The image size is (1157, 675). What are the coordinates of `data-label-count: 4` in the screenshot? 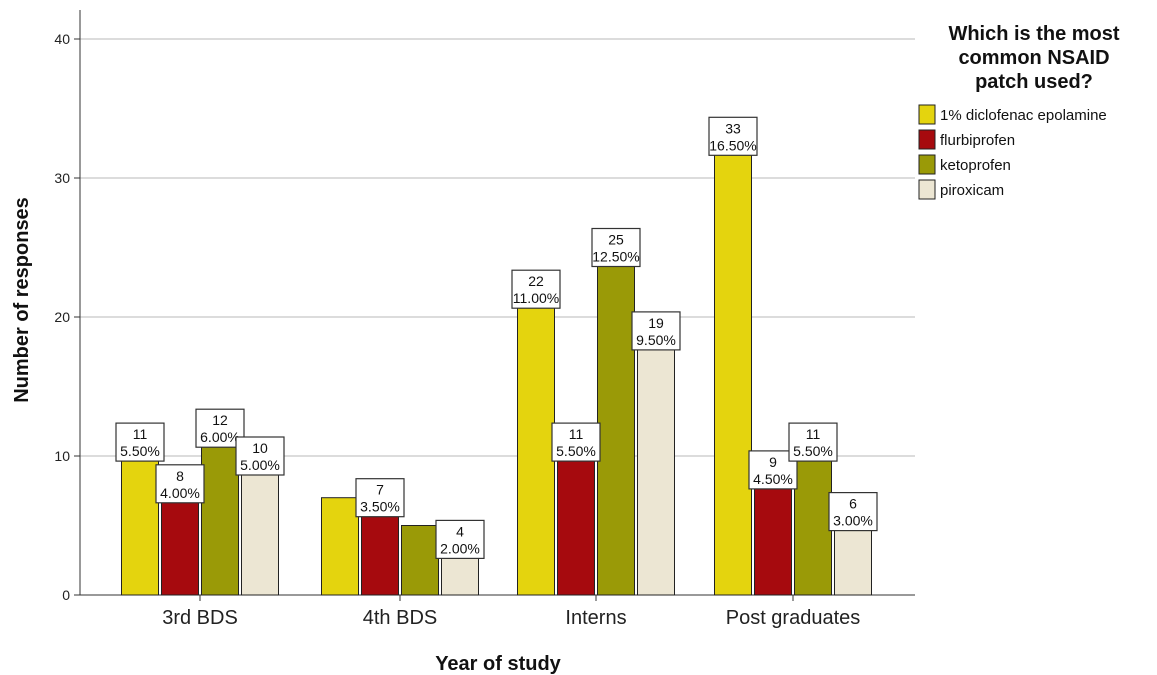 It's located at (460, 531).